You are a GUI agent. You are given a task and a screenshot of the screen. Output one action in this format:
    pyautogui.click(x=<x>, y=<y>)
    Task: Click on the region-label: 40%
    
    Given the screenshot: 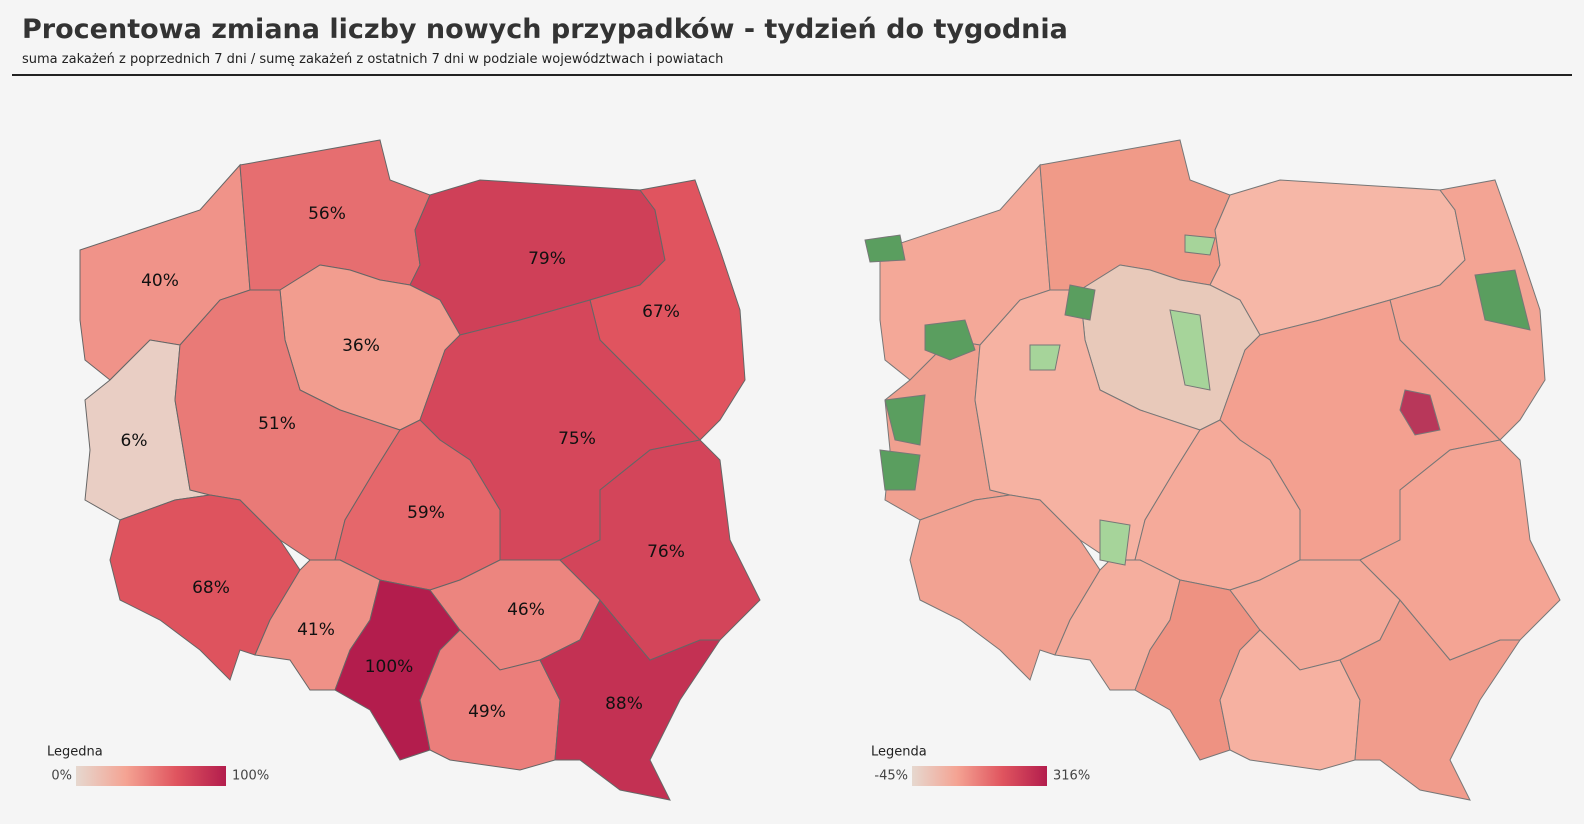 What is the action you would take?
    pyautogui.click(x=160, y=281)
    